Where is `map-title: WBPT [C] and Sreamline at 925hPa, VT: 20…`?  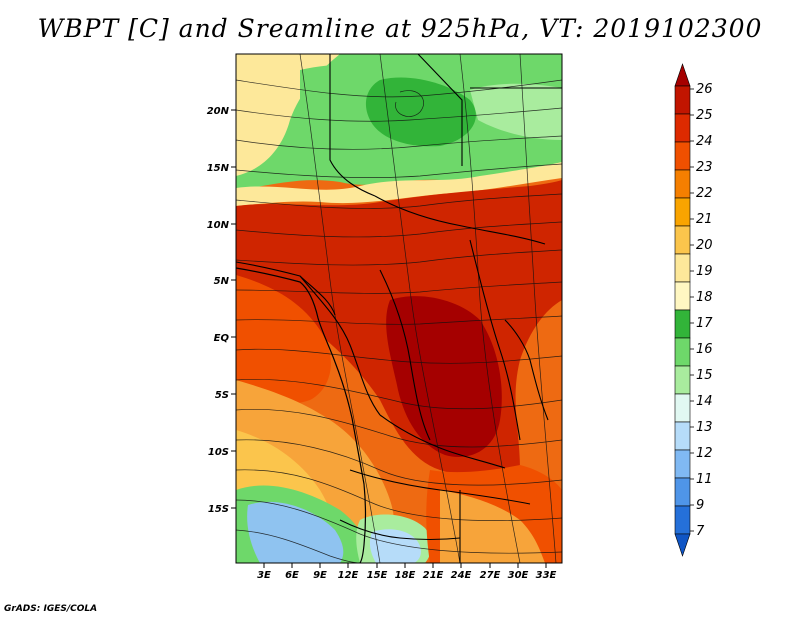 map-title: WBPT [C] and Sreamline at 925hPa, VT: 20… is located at coordinates (400, 28).